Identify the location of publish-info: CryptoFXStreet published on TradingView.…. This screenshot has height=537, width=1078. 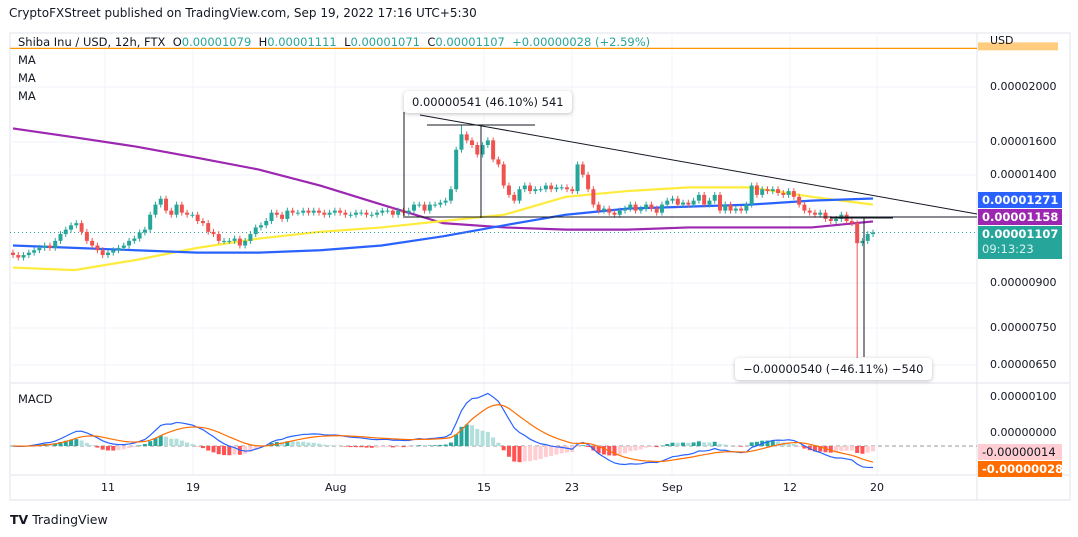
(243, 13).